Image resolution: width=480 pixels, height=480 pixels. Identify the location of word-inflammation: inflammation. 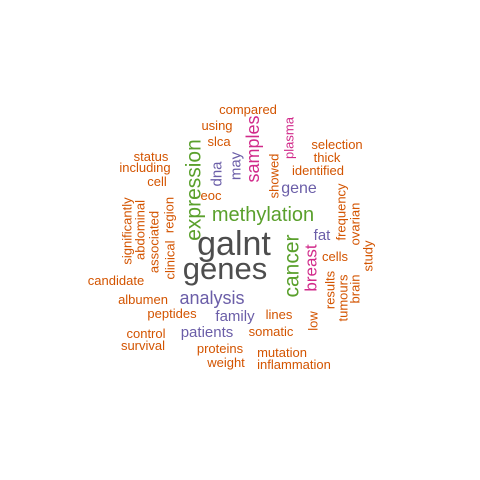
(294, 364).